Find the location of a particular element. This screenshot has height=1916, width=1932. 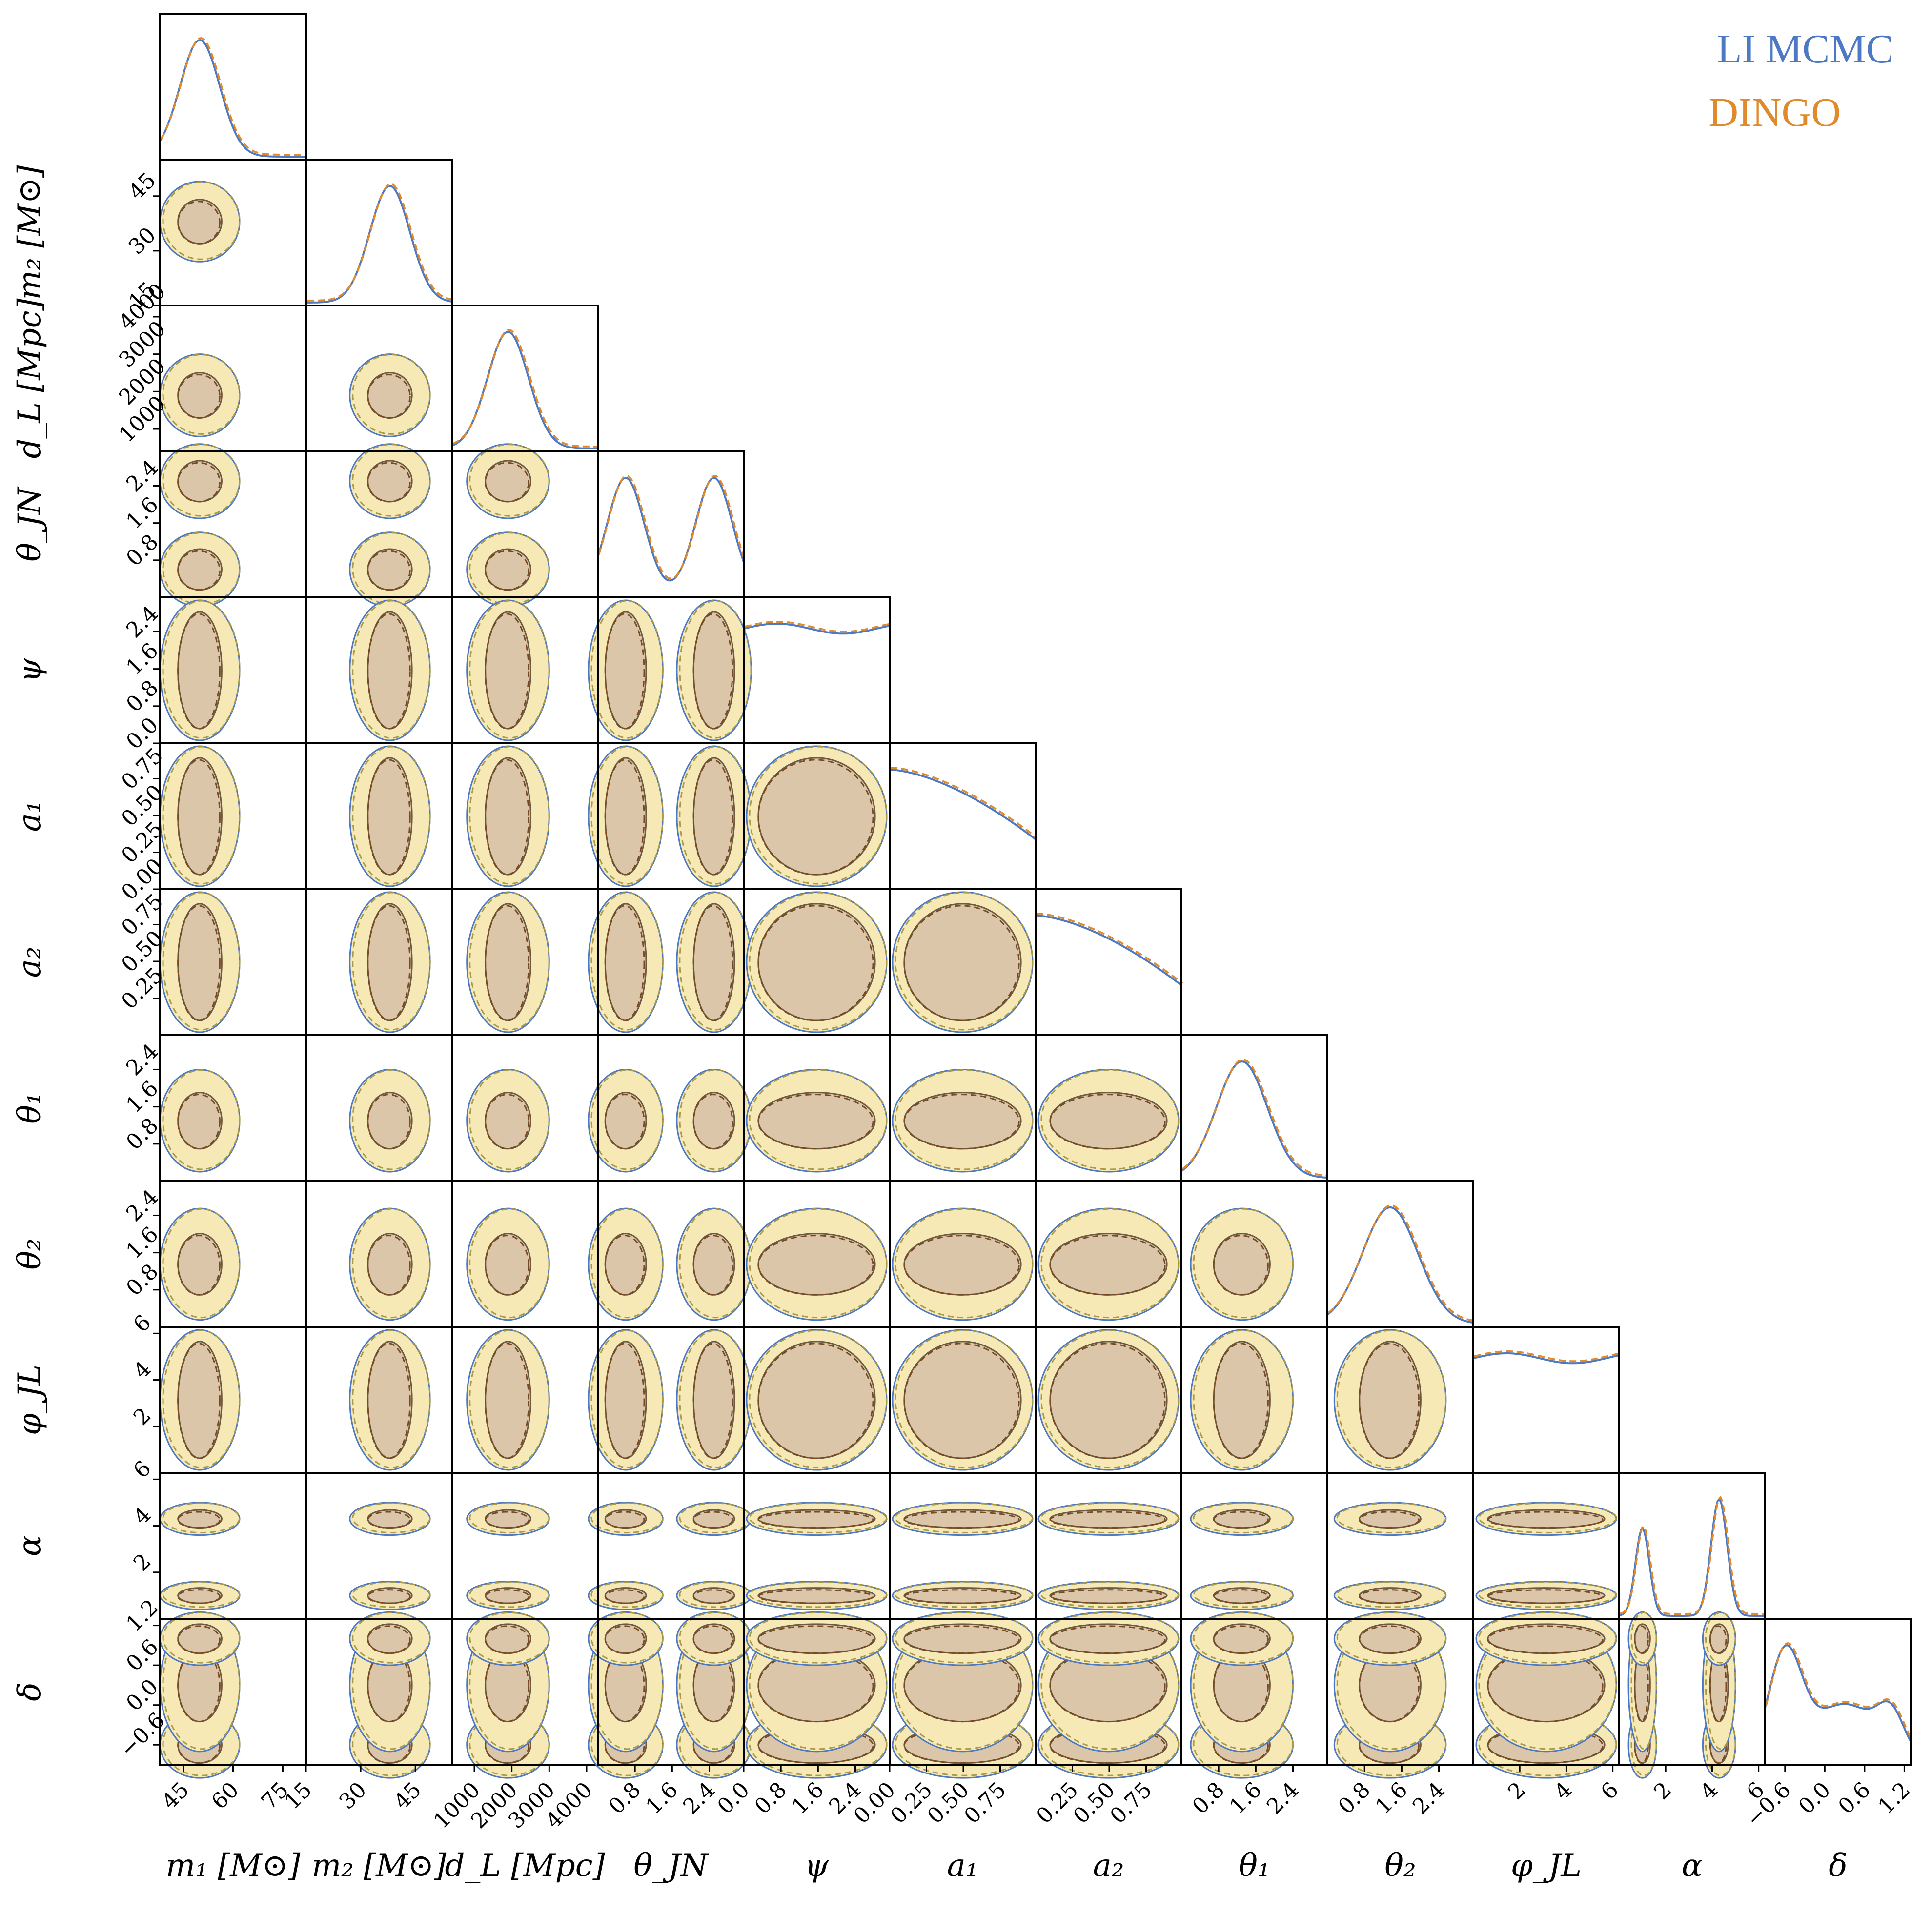

panel-phiJL-vs-psi-region-0-0-outer-dingo is located at coordinates (818, 1398).